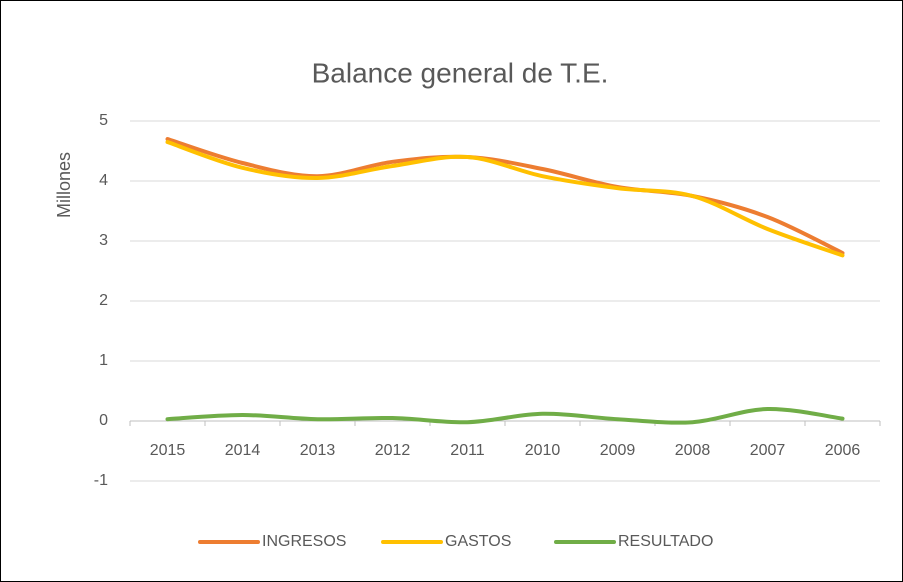  I want to click on x-tick-label: 2012, so click(393, 450).